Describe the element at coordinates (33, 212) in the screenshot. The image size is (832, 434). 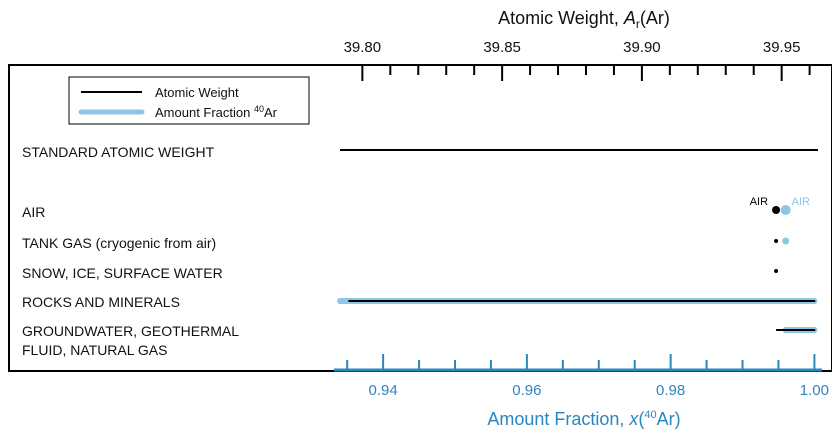
I see `category-label: AIR` at that location.